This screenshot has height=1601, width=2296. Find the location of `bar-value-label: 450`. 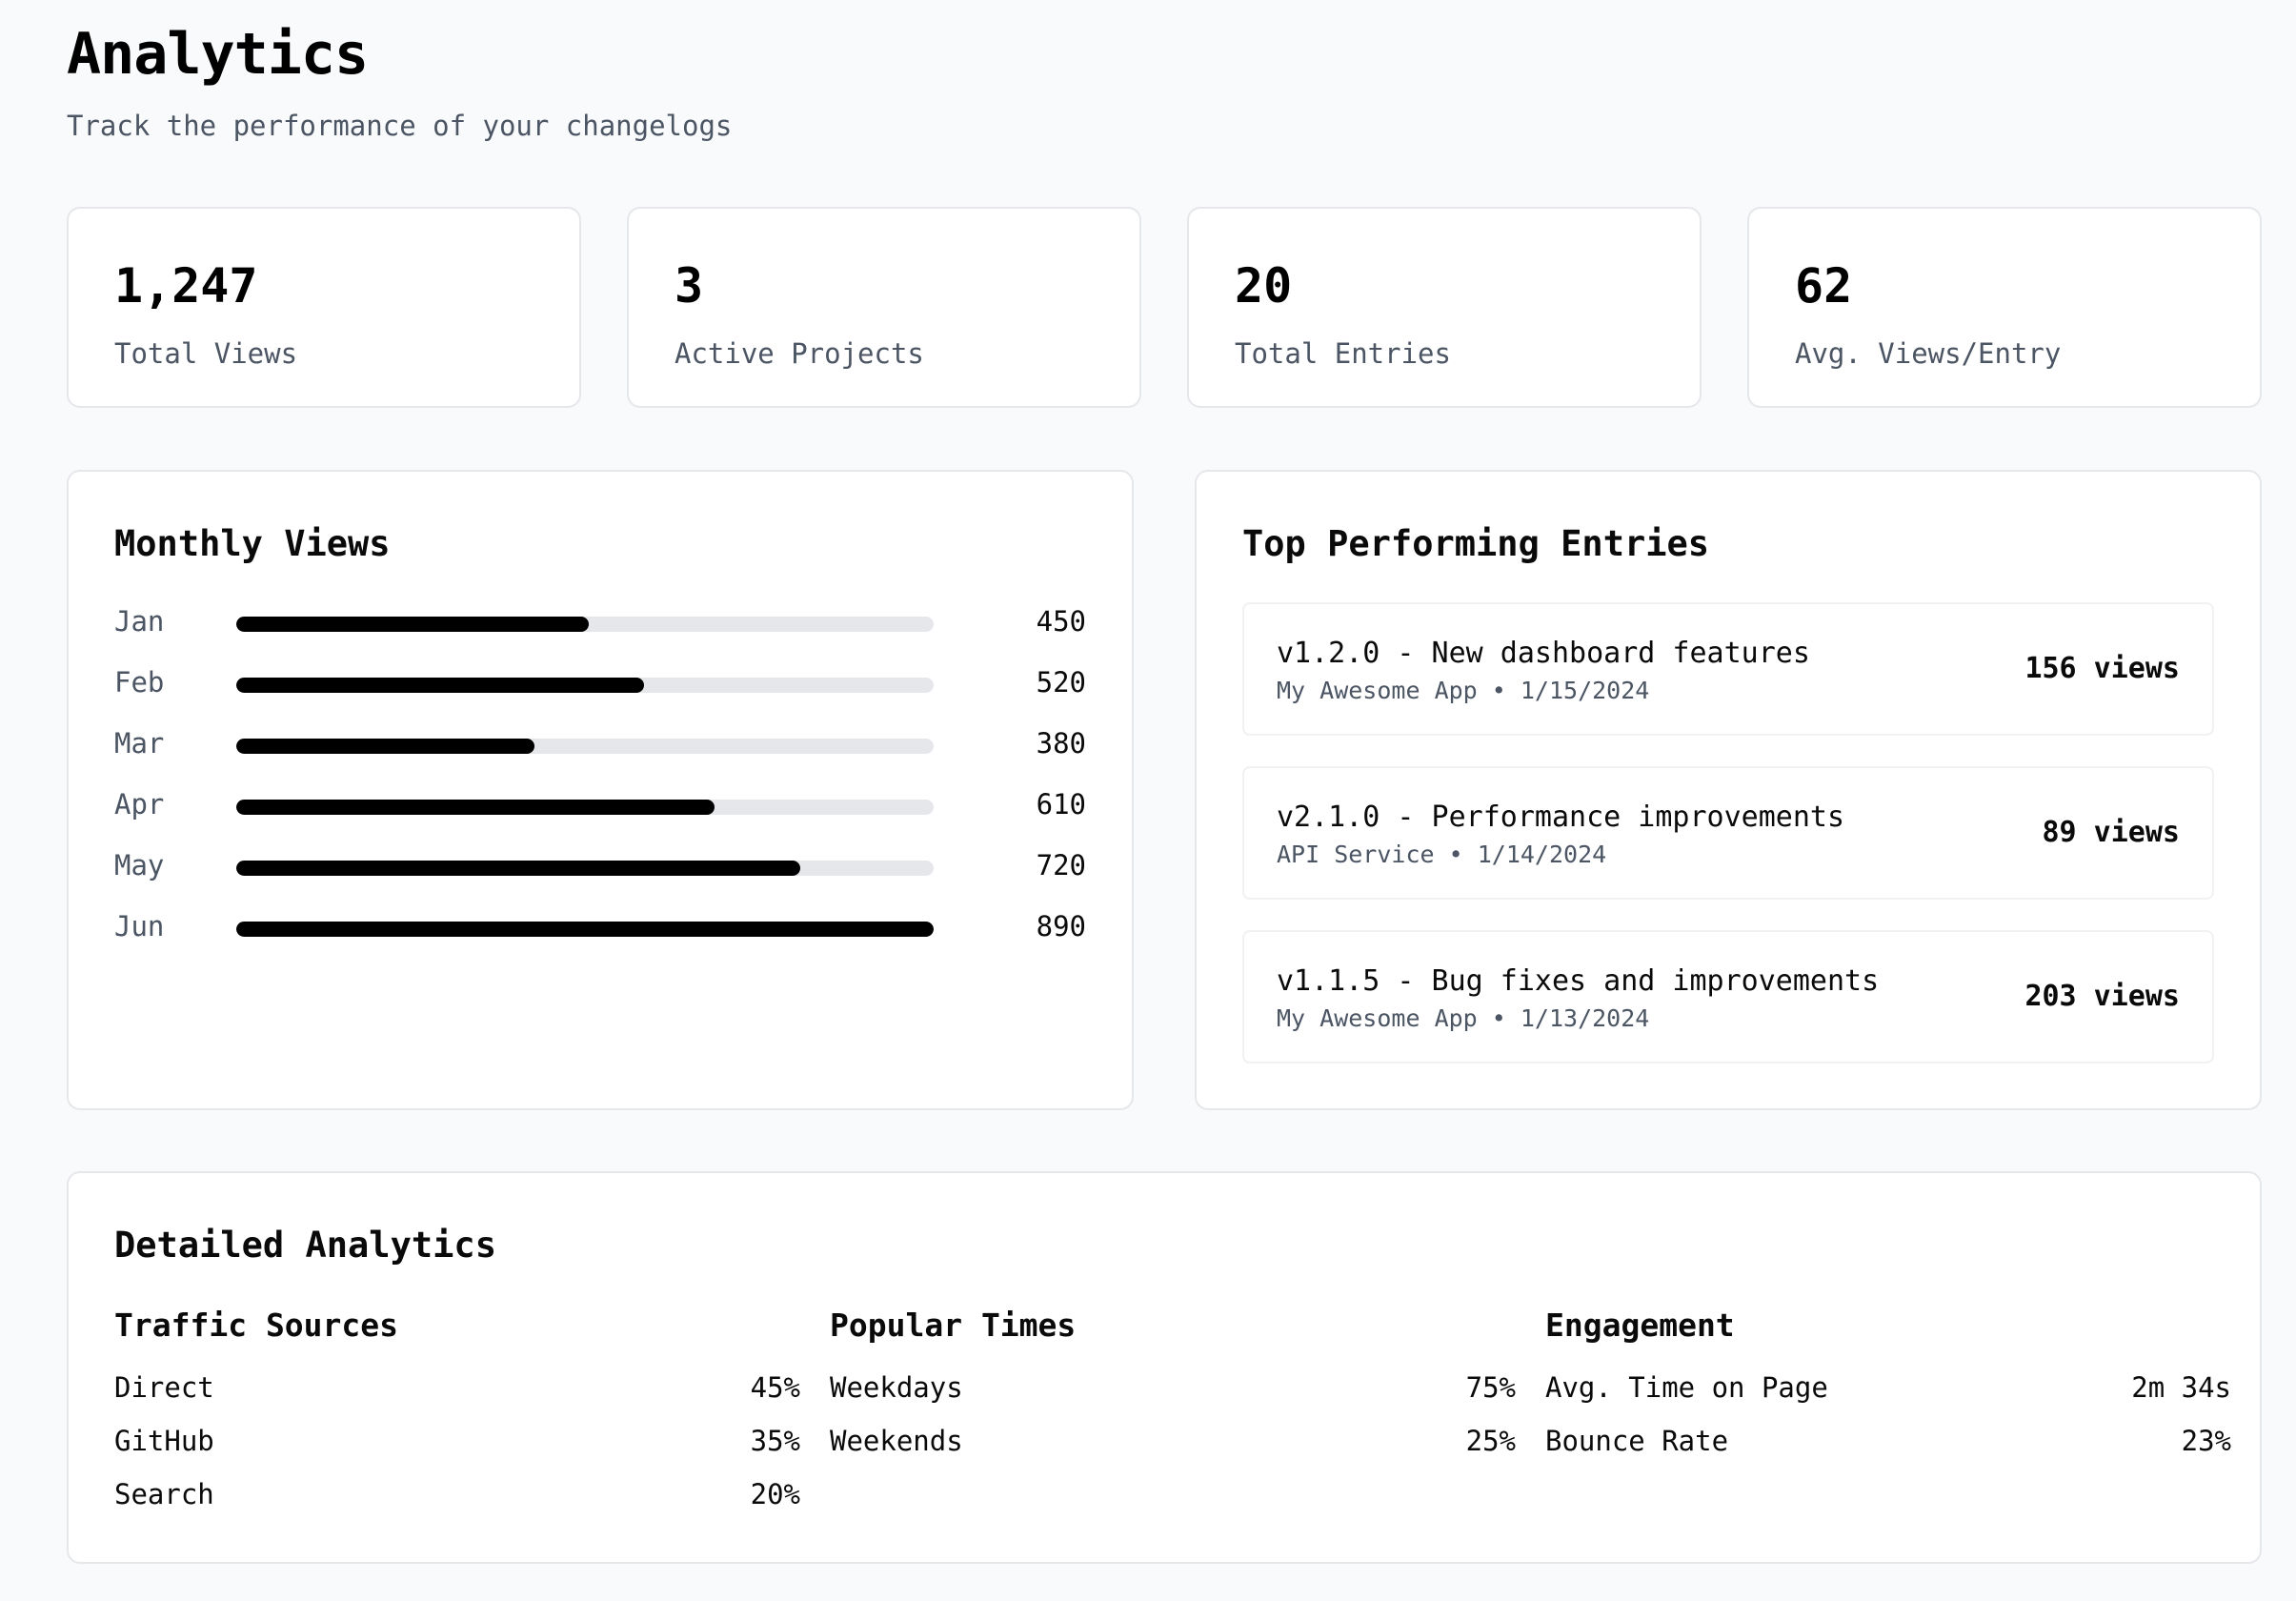

bar-value-label: 450 is located at coordinates (1061, 621).